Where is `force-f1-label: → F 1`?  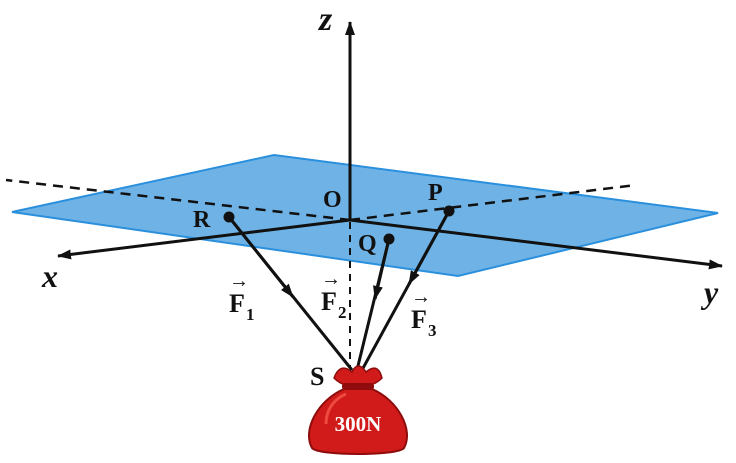
force-f1-label: → F 1 is located at coordinates (242, 297).